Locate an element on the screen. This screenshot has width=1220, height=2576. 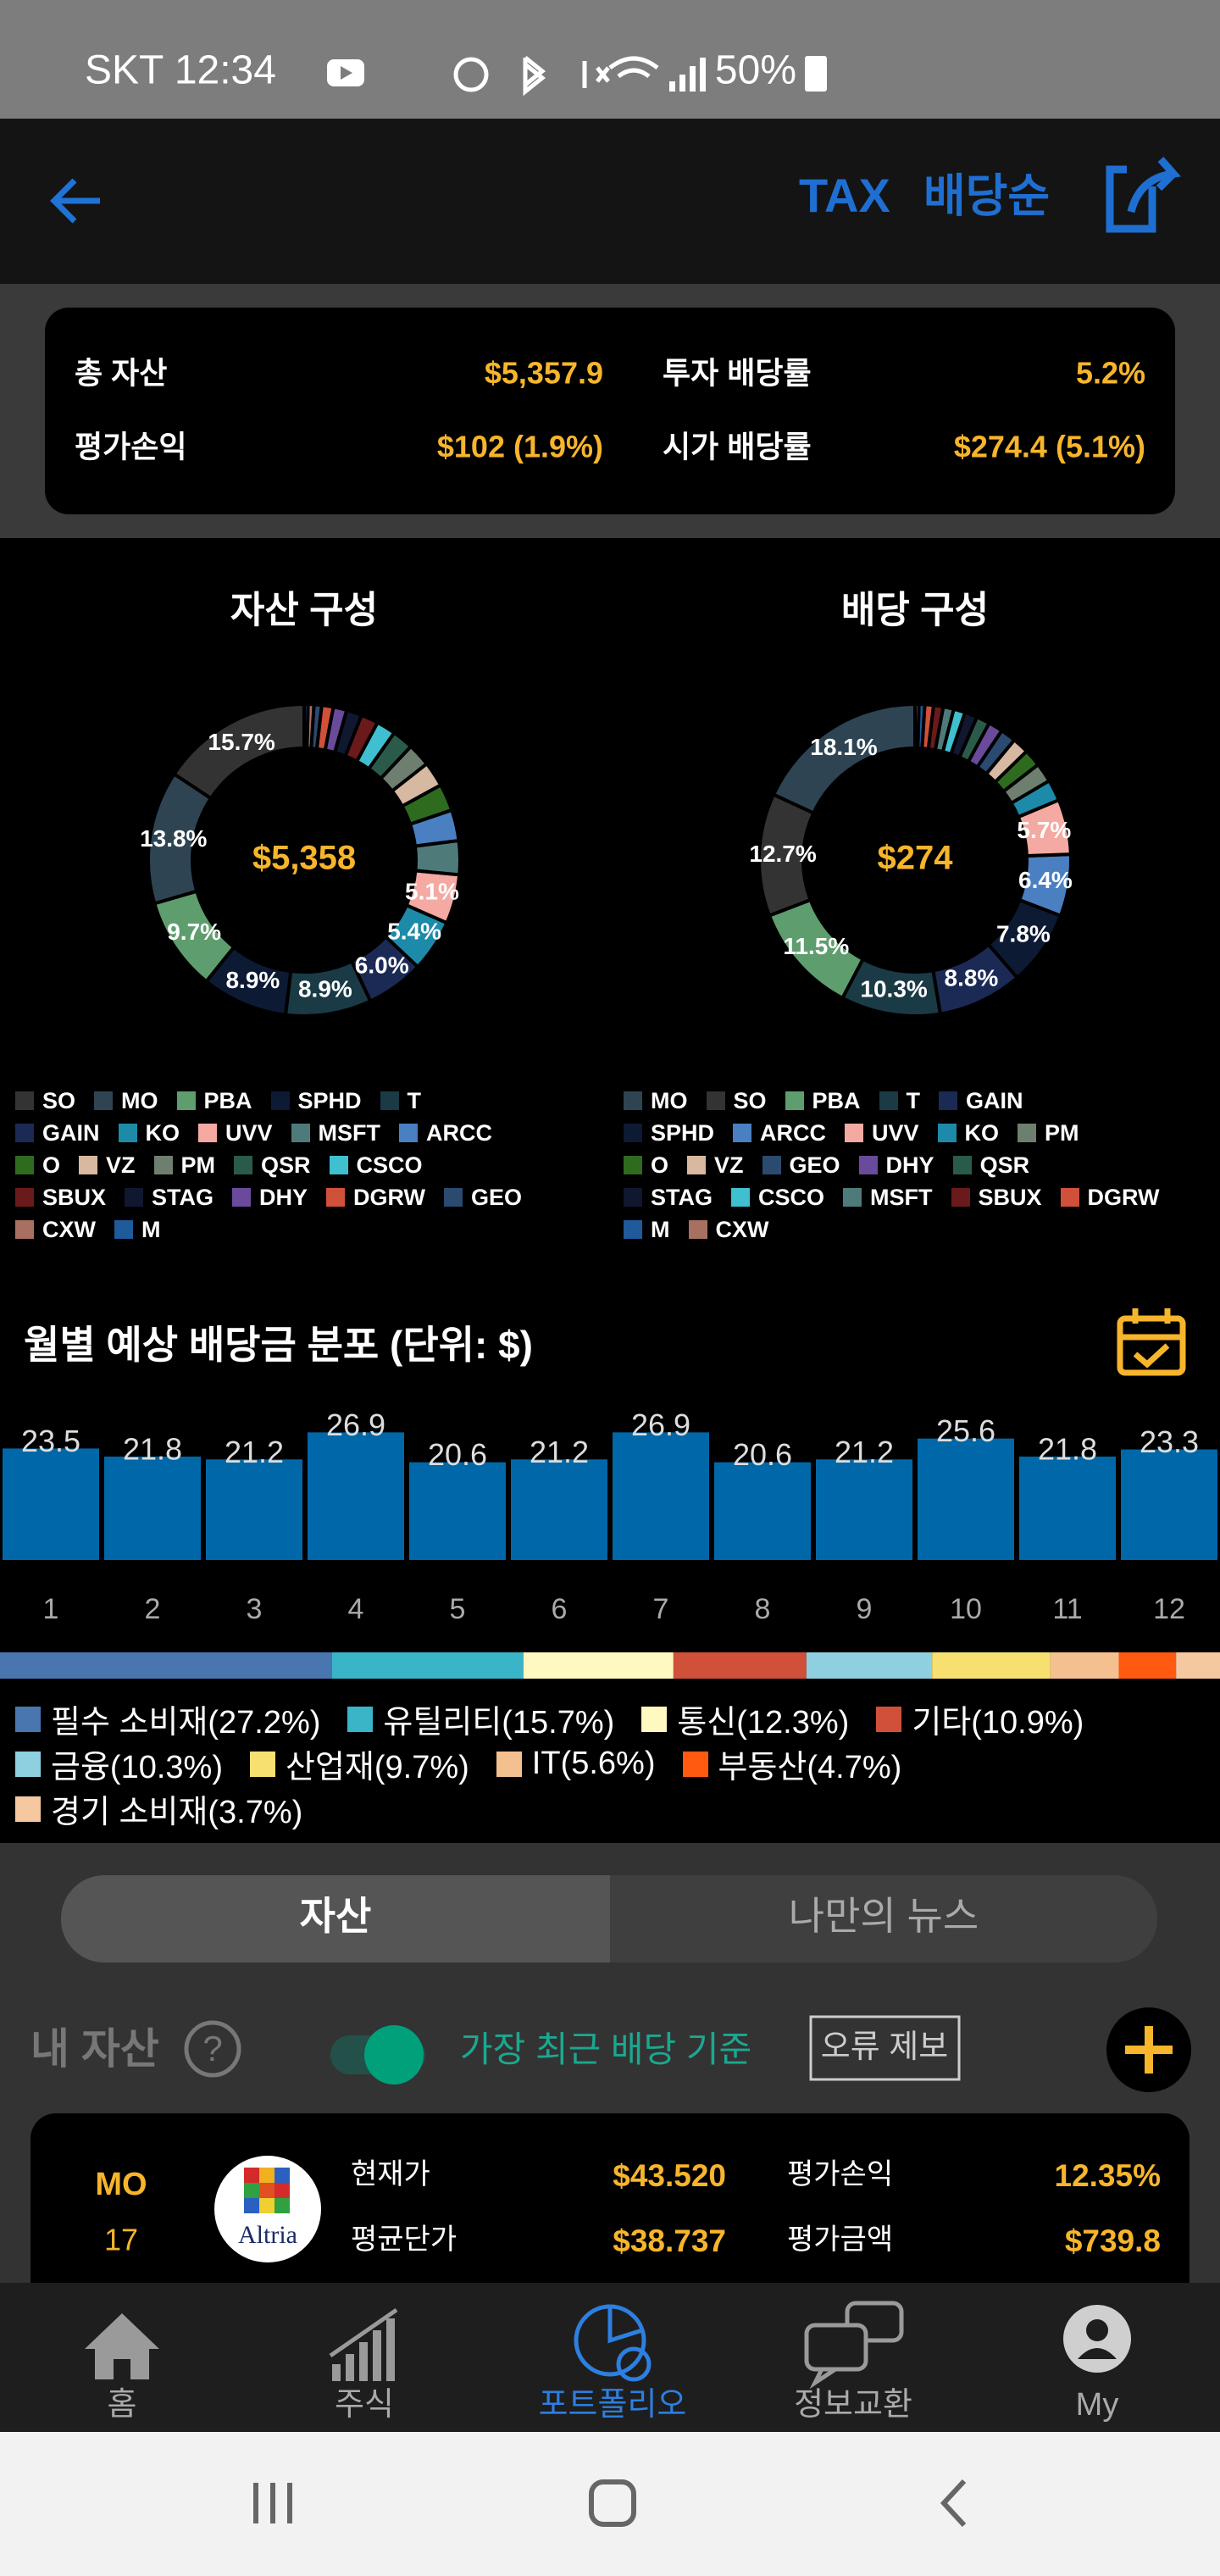
legend-item: KO is located at coordinates (149, 1133).